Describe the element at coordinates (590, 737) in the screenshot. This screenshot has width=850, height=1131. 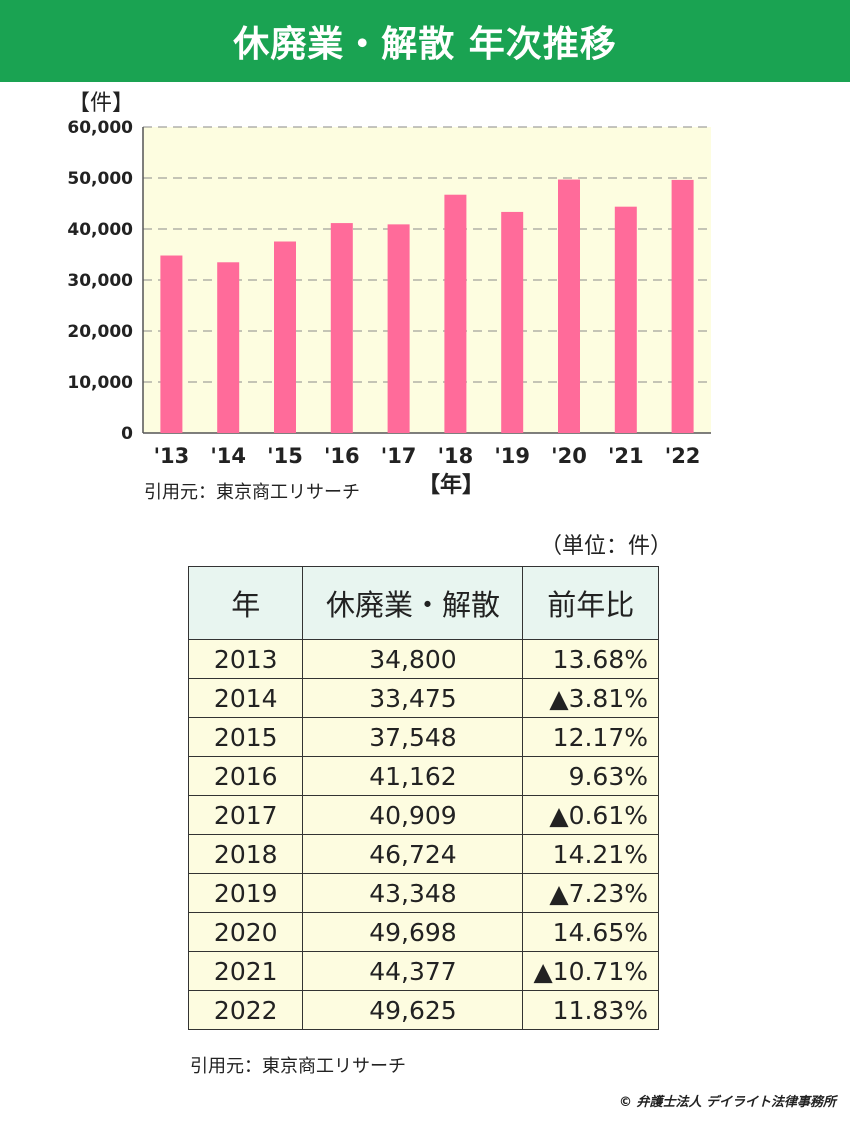
I see `cell-ratio: 12.17%` at that location.